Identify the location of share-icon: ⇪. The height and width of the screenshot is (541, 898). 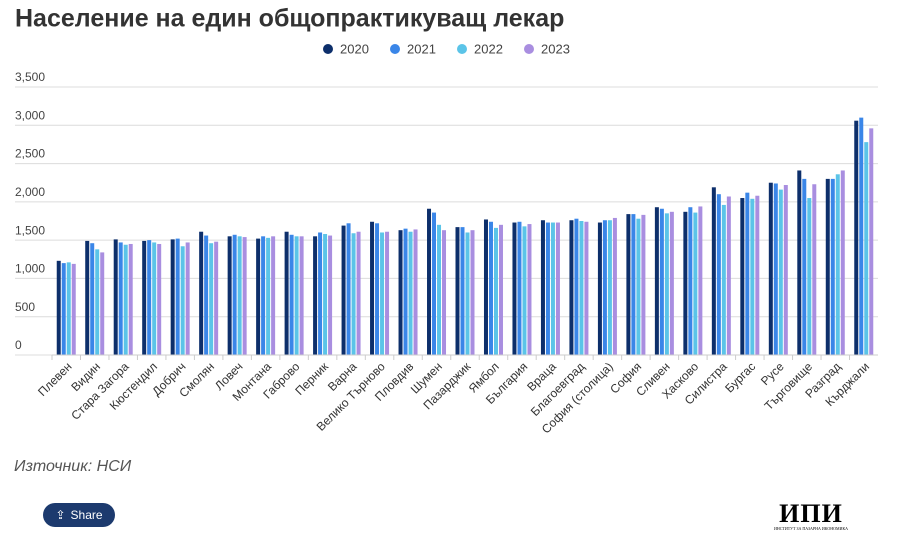
(60, 515).